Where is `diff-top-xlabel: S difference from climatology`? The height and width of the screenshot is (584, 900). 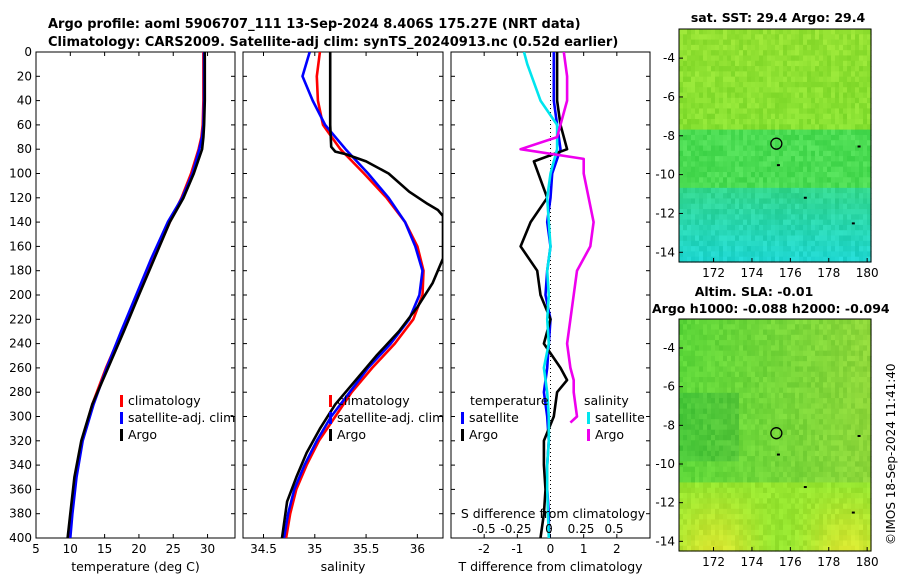
diff-top-xlabel: S difference from climatology is located at coordinates (553, 513).